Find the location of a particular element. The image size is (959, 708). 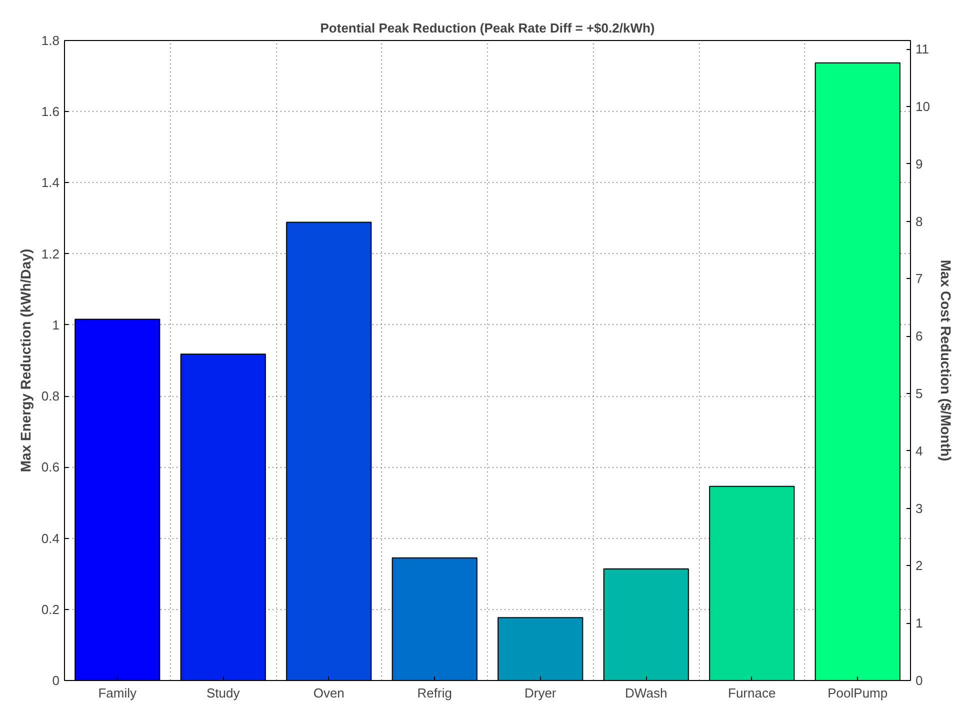

x-tick-label: PoolPump is located at coordinates (858, 693).